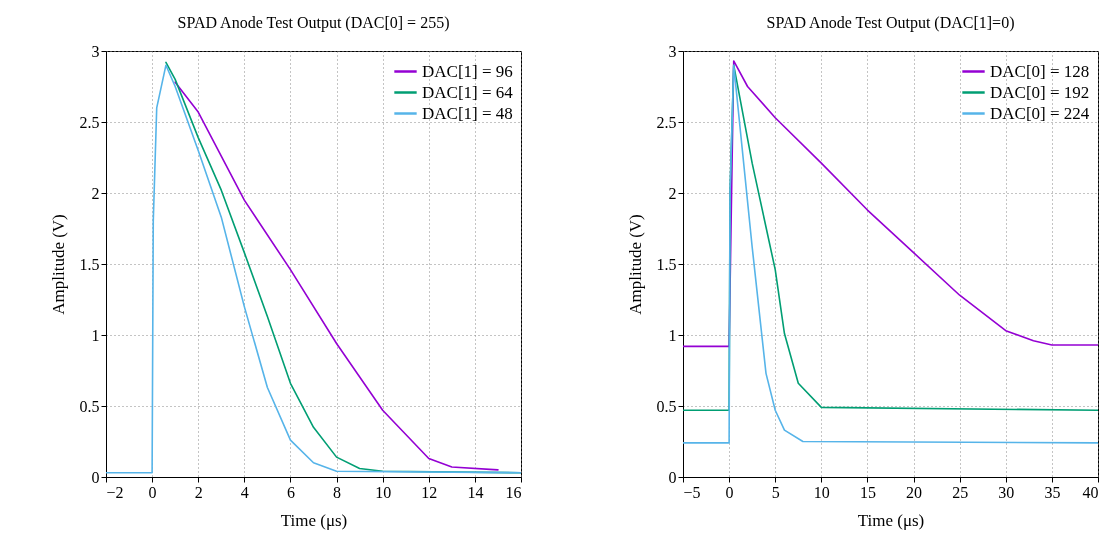 The height and width of the screenshot is (549, 1118). I want to click on x-tick-label: 6, so click(290, 492).